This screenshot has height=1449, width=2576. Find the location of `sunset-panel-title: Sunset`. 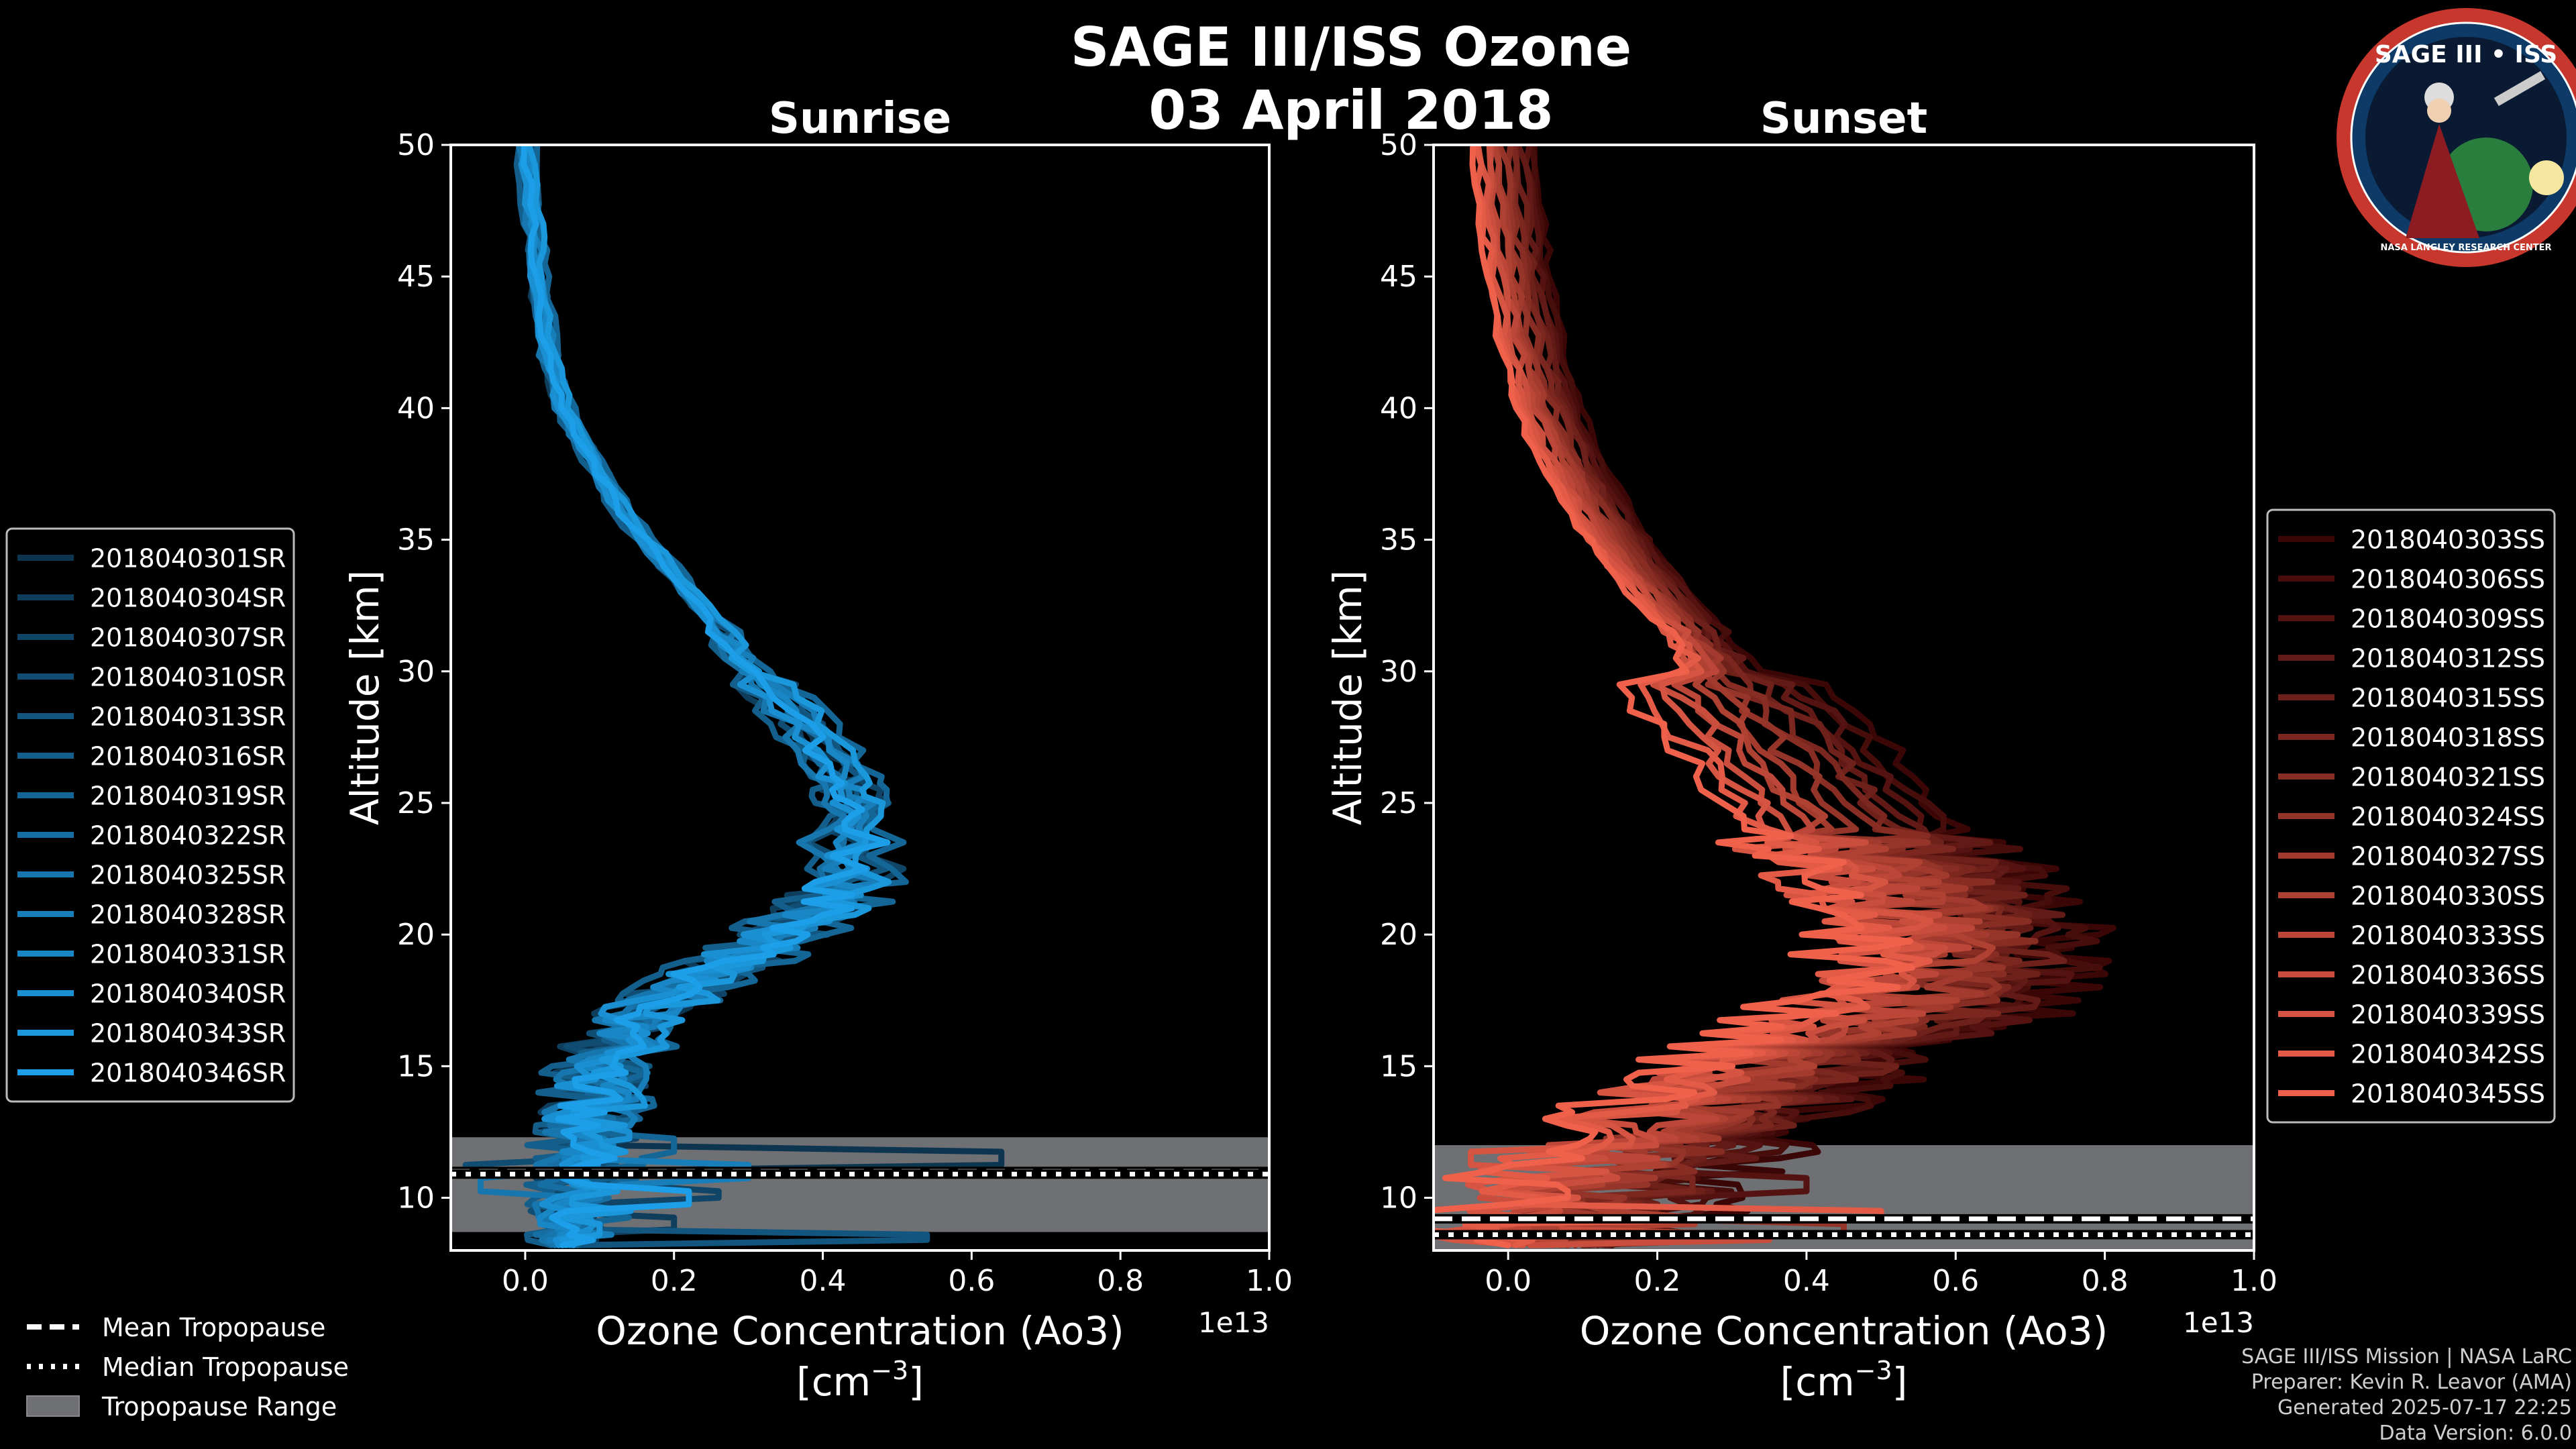

sunset-panel-title: Sunset is located at coordinates (1843, 119).